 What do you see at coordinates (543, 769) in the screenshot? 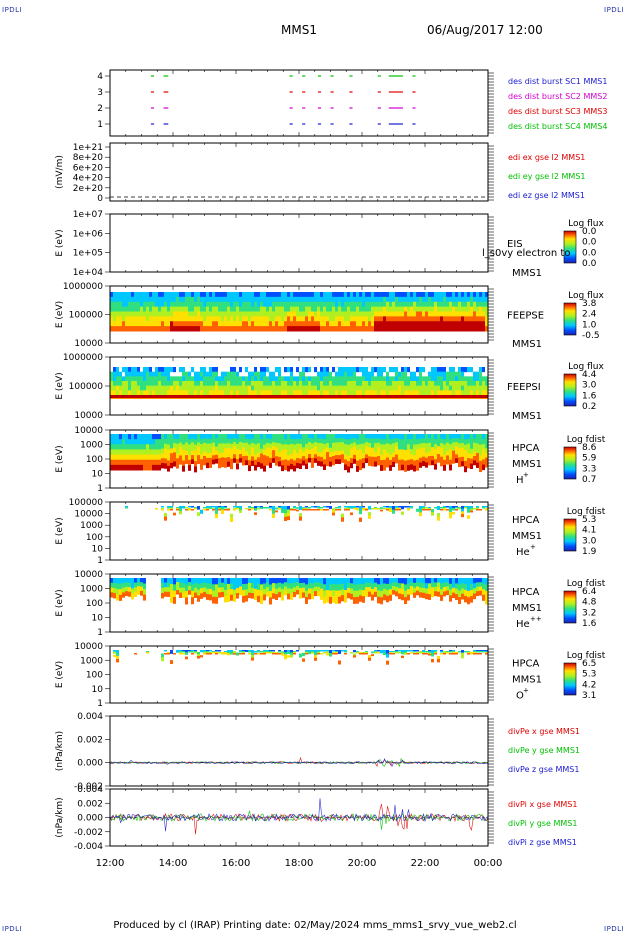
I see `legend-entry: divPe z gse MMS1` at bounding box center [543, 769].